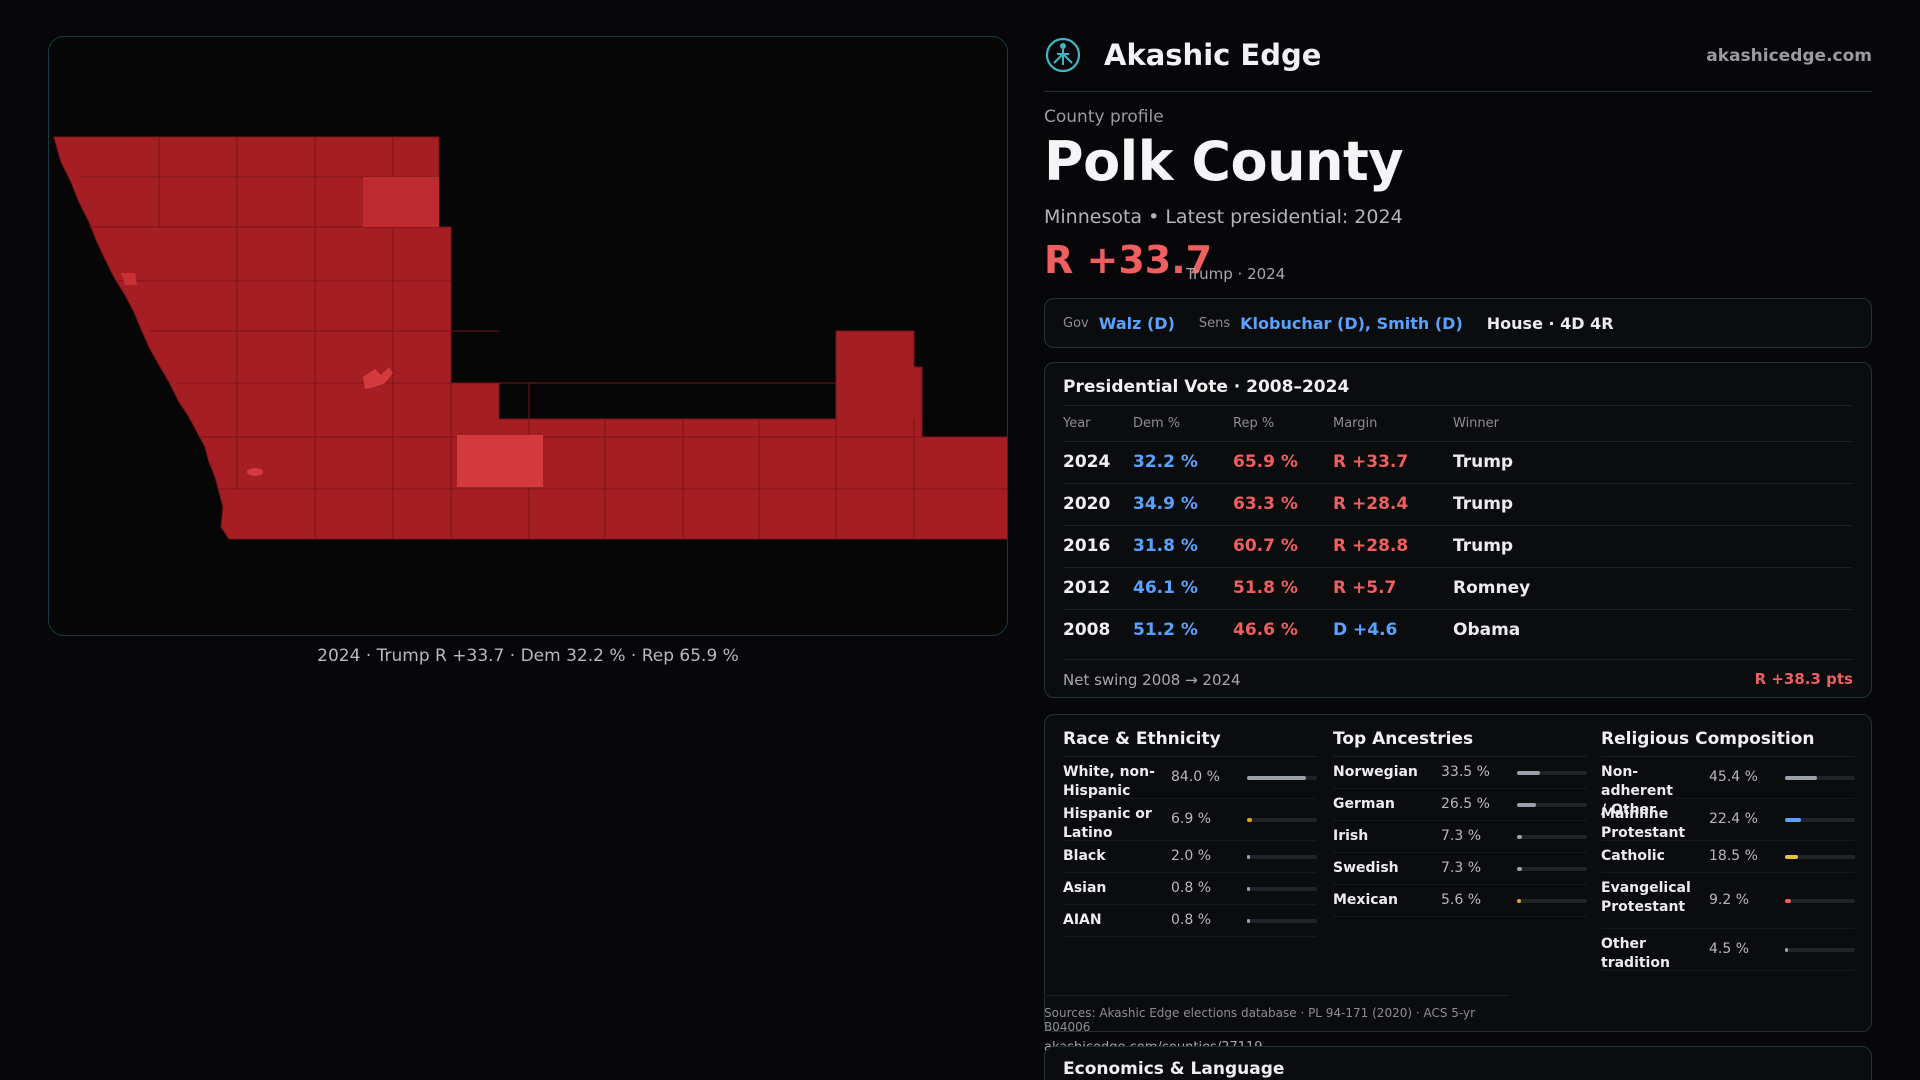  Describe the element at coordinates (1084, 856) in the screenshot. I see `item-name: Black` at that location.